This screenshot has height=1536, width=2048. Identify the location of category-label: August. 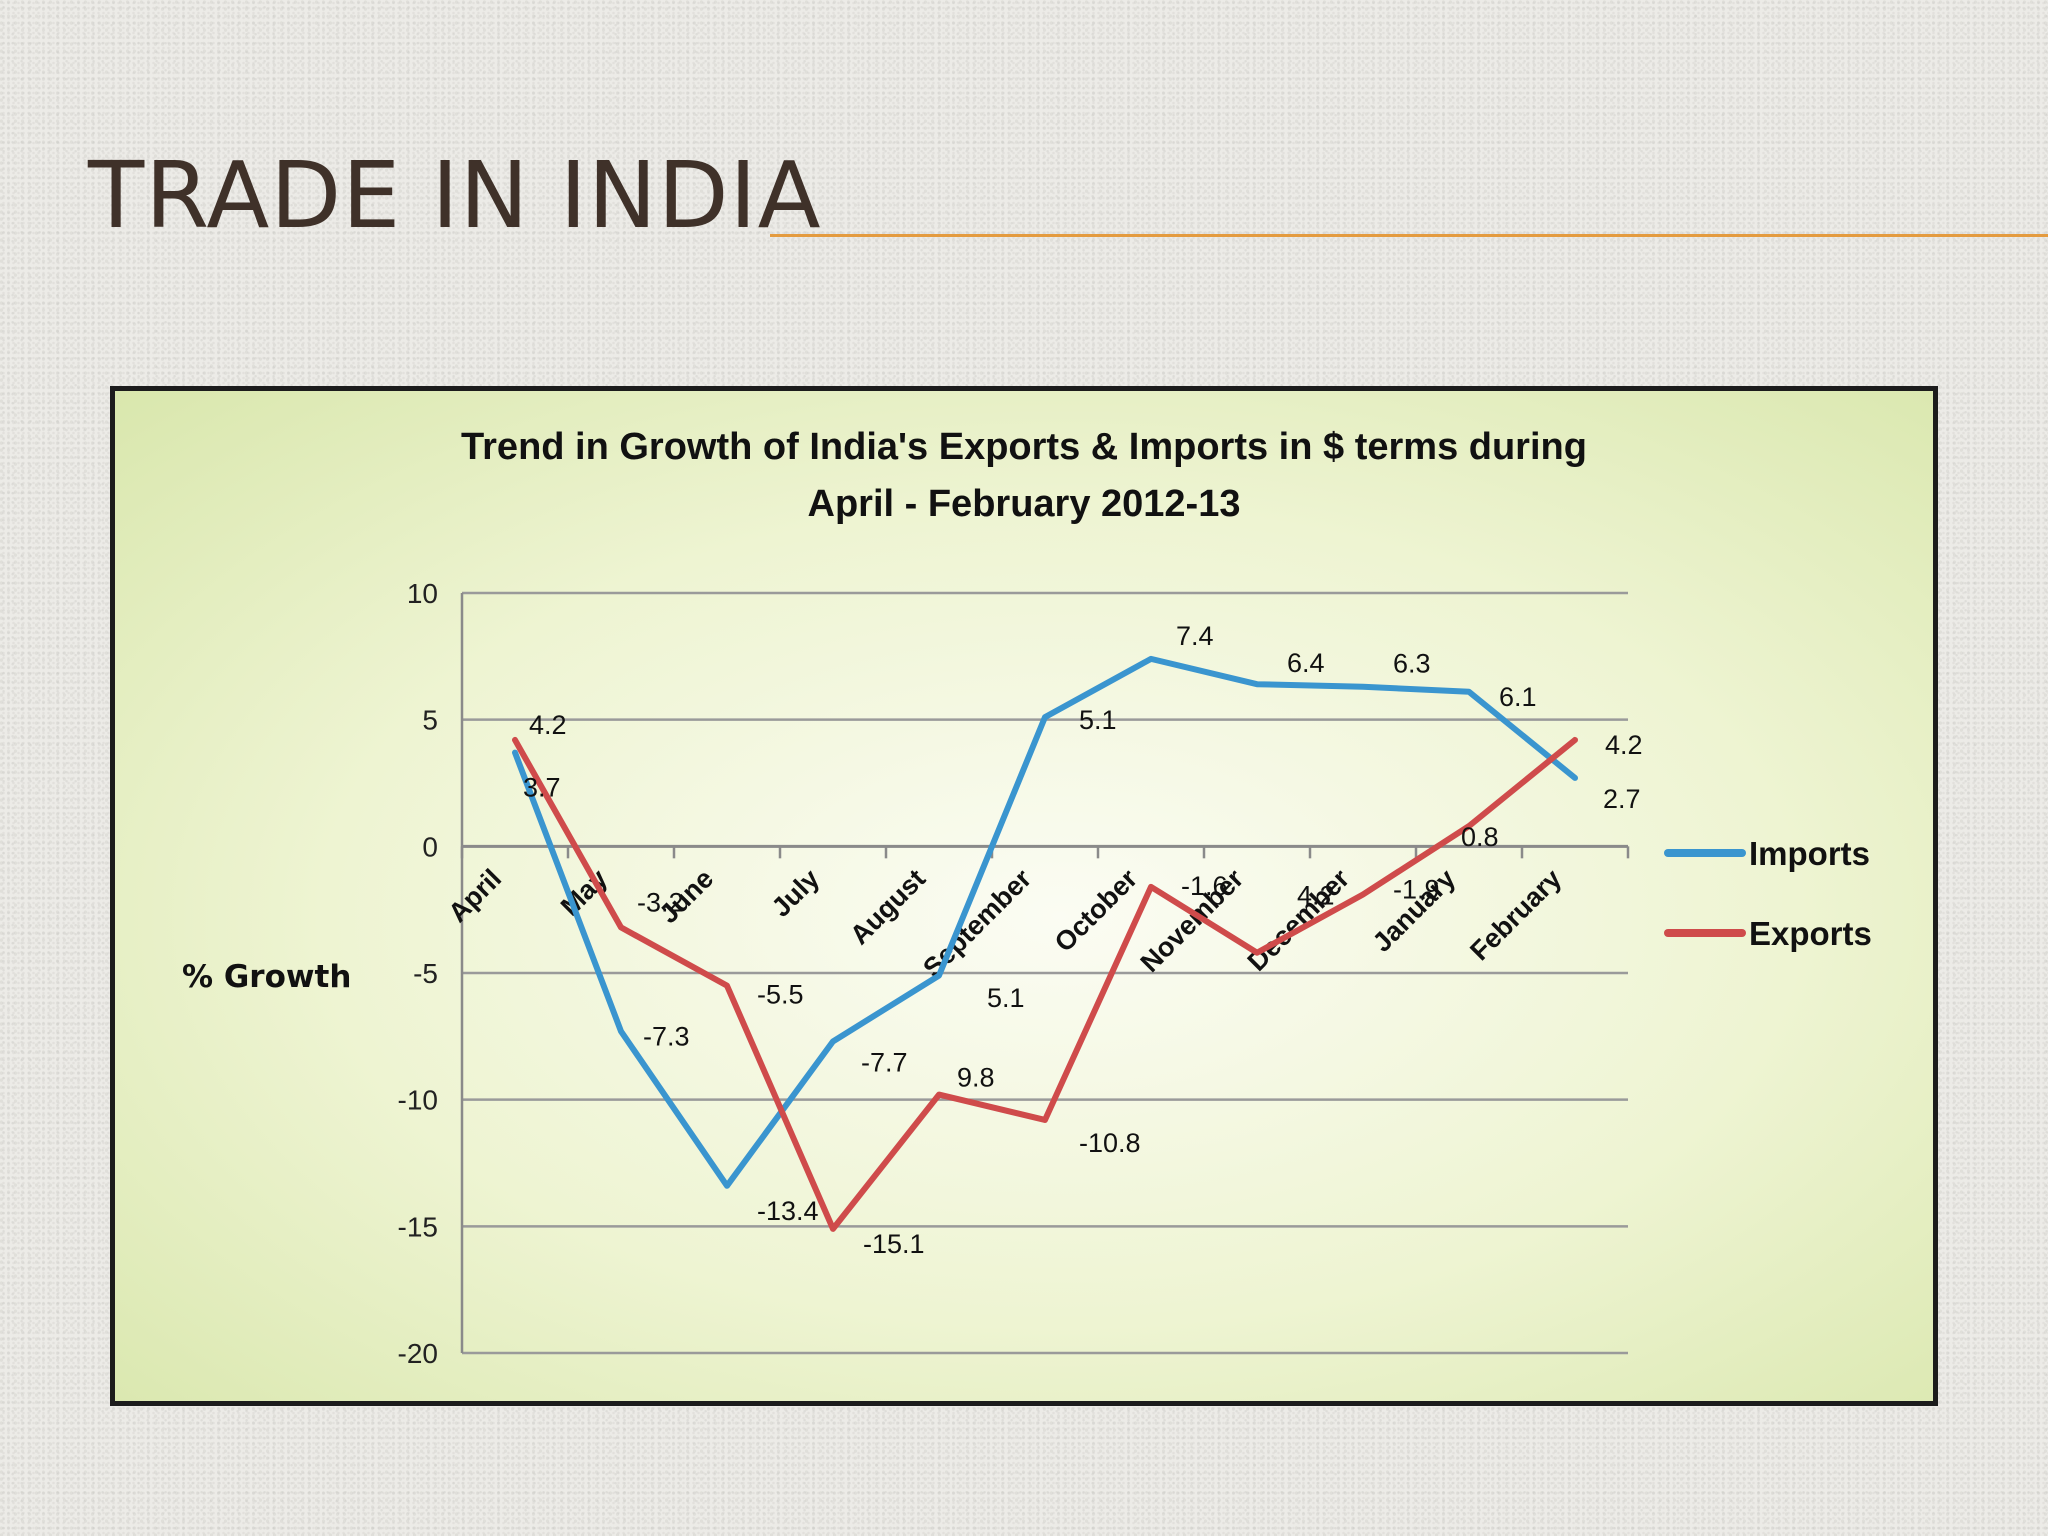
(887, 906).